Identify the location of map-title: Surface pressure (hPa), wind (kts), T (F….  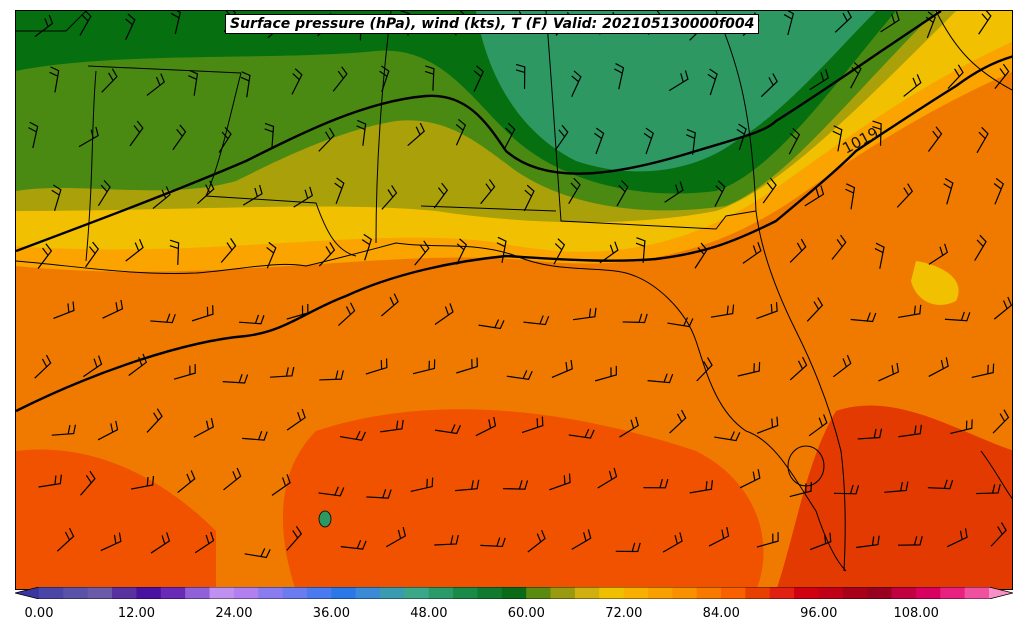
(492, 24).